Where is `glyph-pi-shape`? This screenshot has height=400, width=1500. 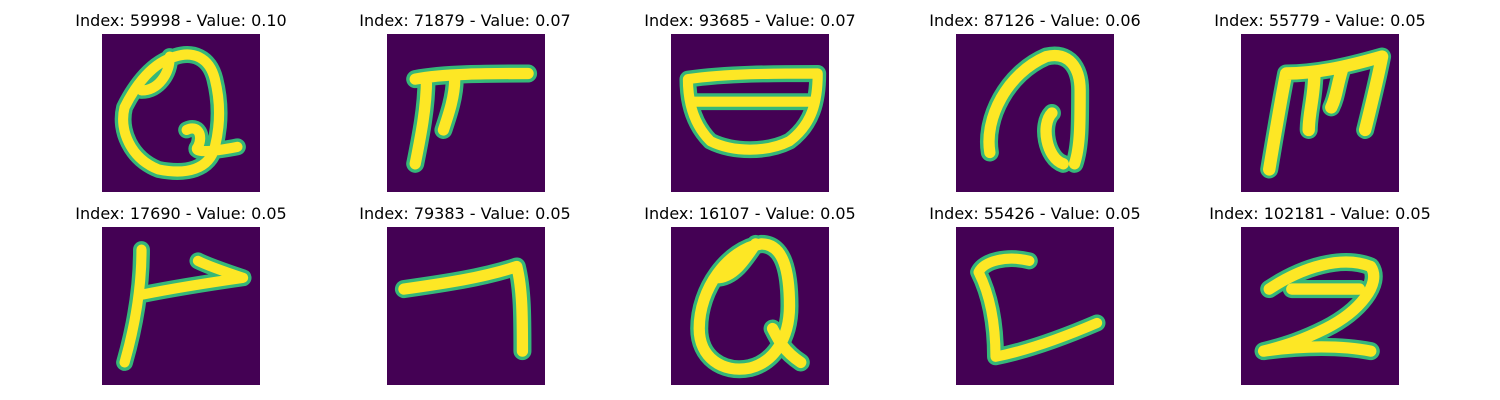 glyph-pi-shape is located at coordinates (472, 118).